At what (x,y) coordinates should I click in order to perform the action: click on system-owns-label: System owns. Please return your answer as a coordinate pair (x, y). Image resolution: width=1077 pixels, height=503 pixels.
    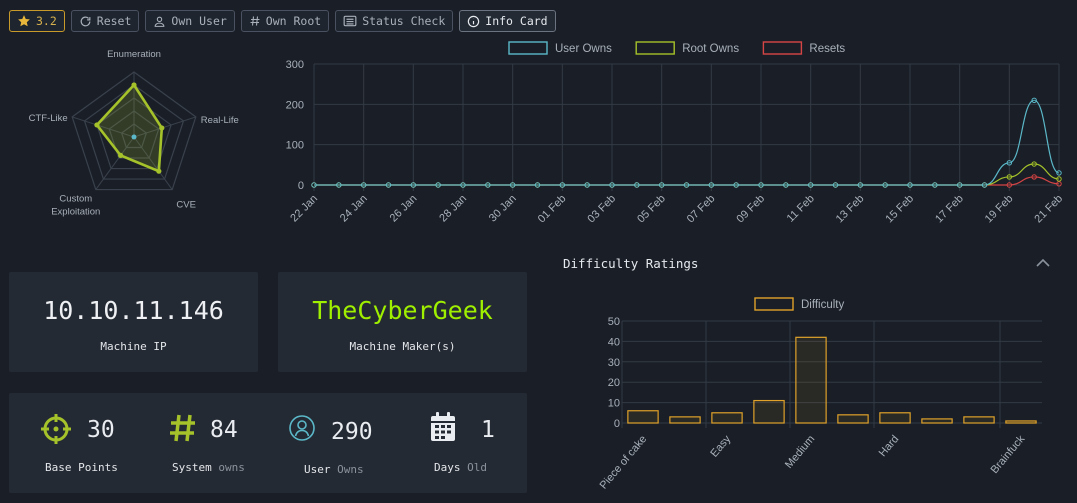
    Looking at the image, I should click on (208, 467).